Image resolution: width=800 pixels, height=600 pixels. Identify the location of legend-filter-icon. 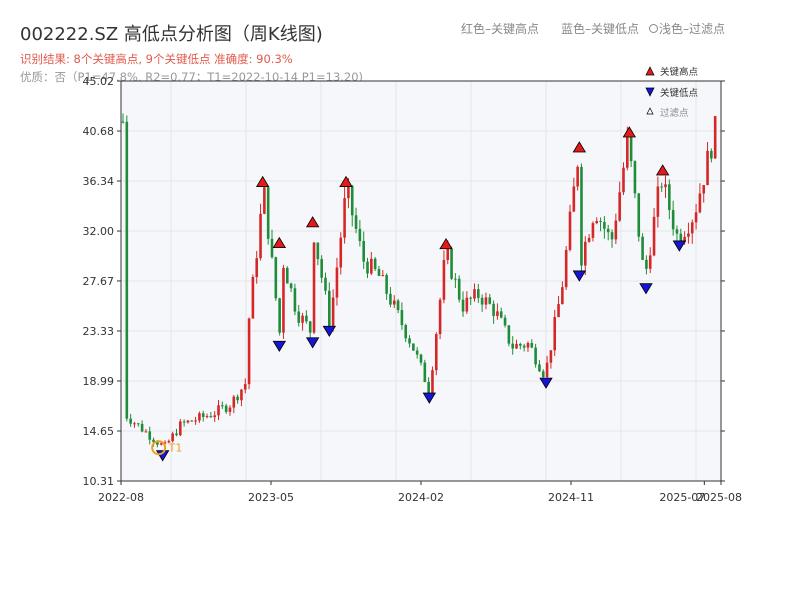
(650, 111).